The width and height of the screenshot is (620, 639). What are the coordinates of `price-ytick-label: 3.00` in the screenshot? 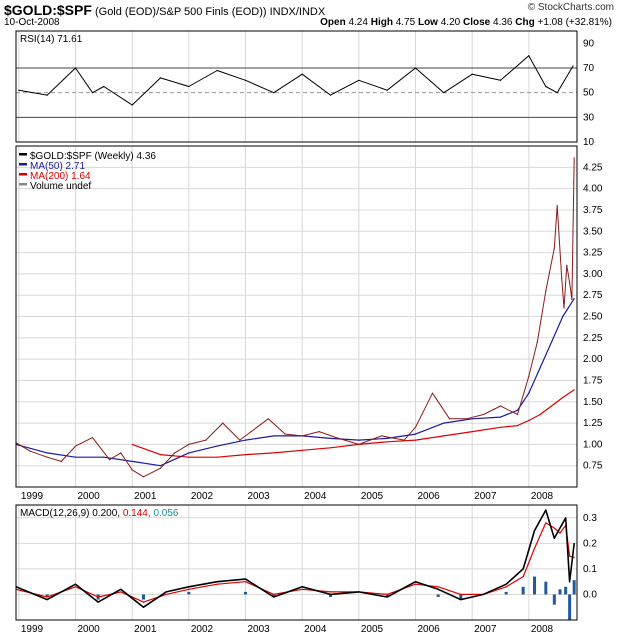 It's located at (593, 274).